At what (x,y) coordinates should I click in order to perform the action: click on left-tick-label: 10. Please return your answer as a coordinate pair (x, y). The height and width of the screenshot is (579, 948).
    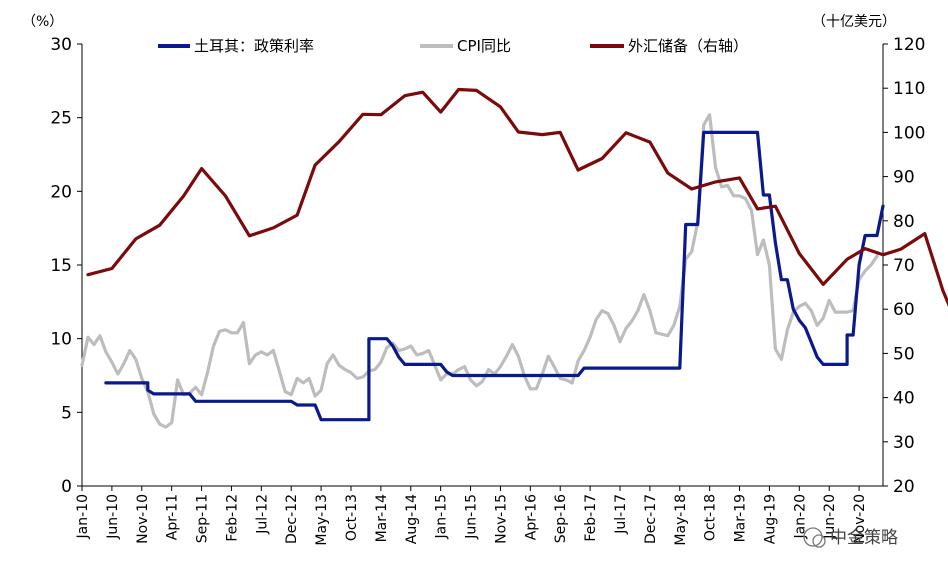
    Looking at the image, I should click on (61, 340).